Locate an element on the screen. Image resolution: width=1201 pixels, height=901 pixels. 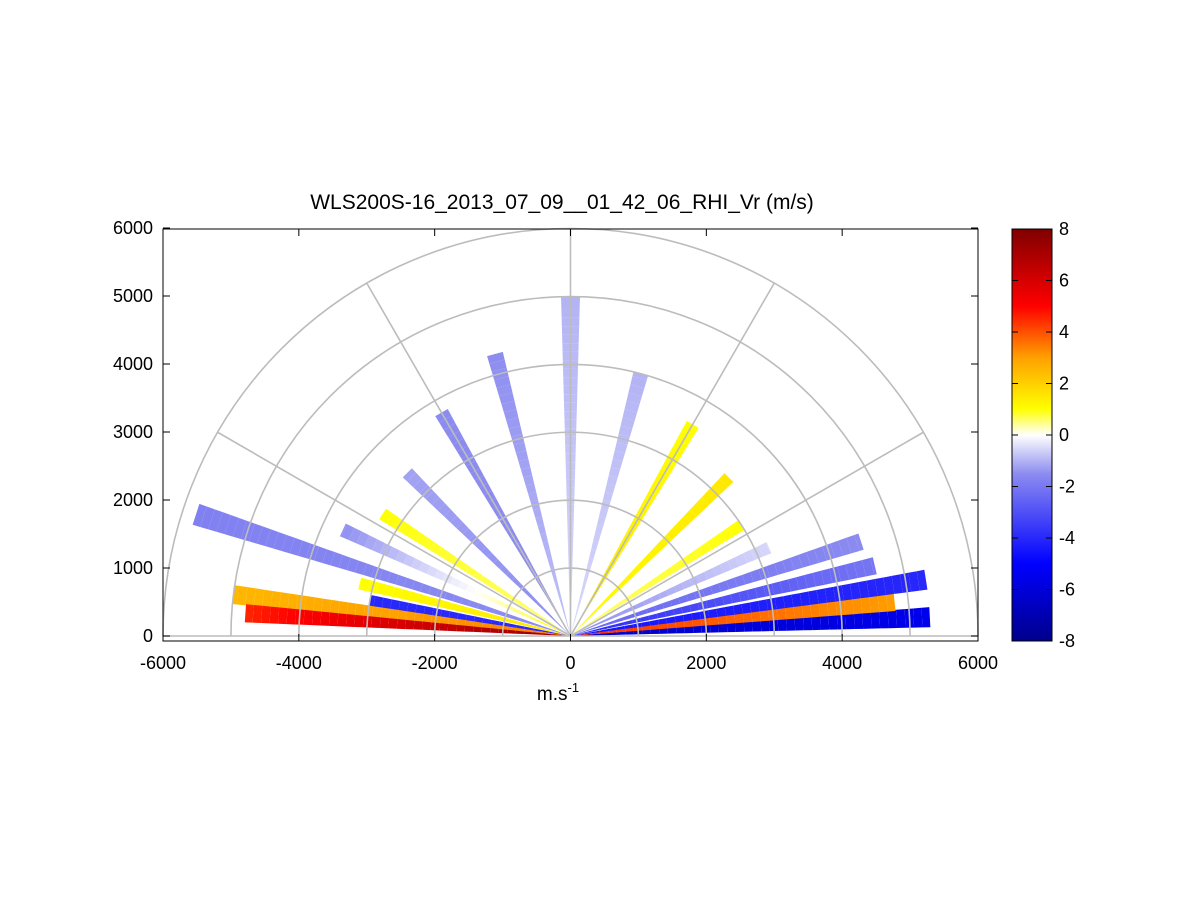
x-axis-label: m.s-1 is located at coordinates (558, 692).